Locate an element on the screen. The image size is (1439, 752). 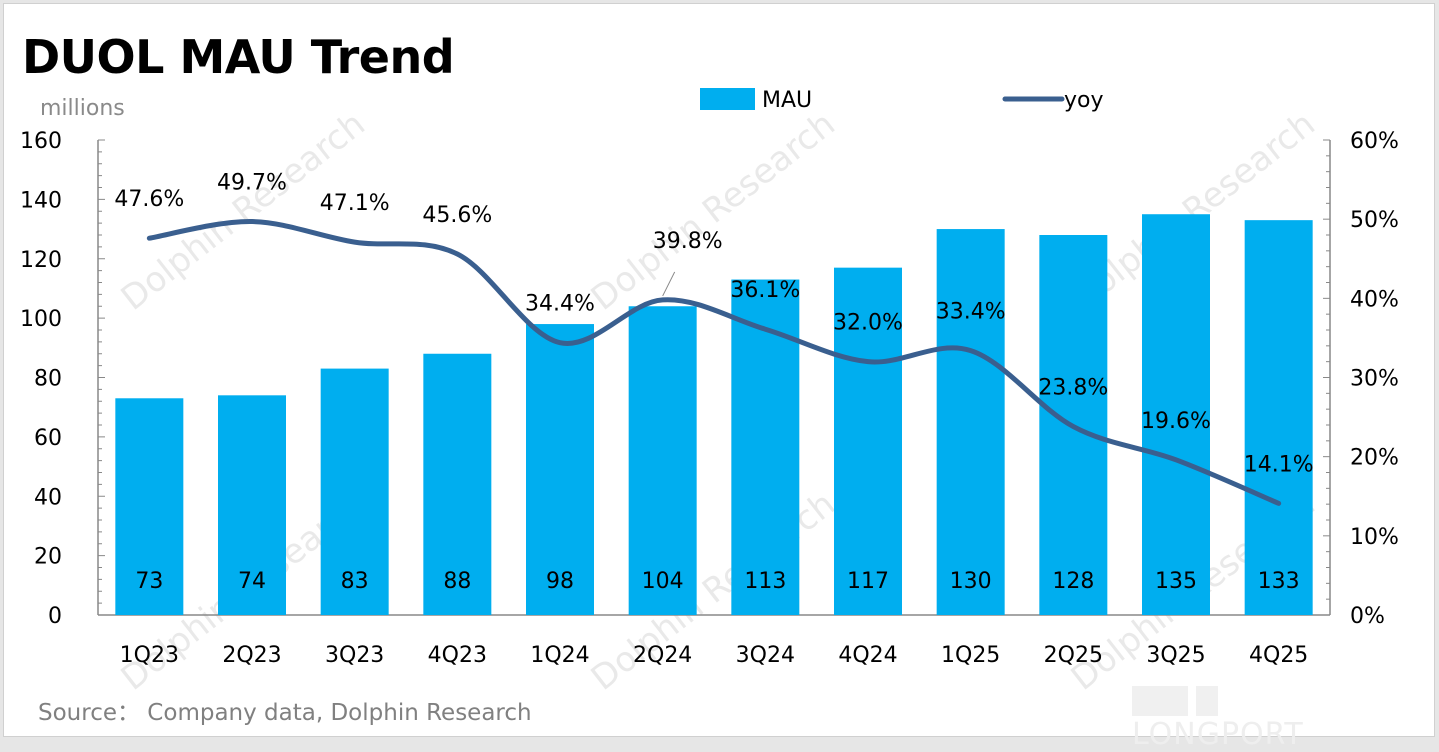
bar-2Q24 is located at coordinates (662, 460).